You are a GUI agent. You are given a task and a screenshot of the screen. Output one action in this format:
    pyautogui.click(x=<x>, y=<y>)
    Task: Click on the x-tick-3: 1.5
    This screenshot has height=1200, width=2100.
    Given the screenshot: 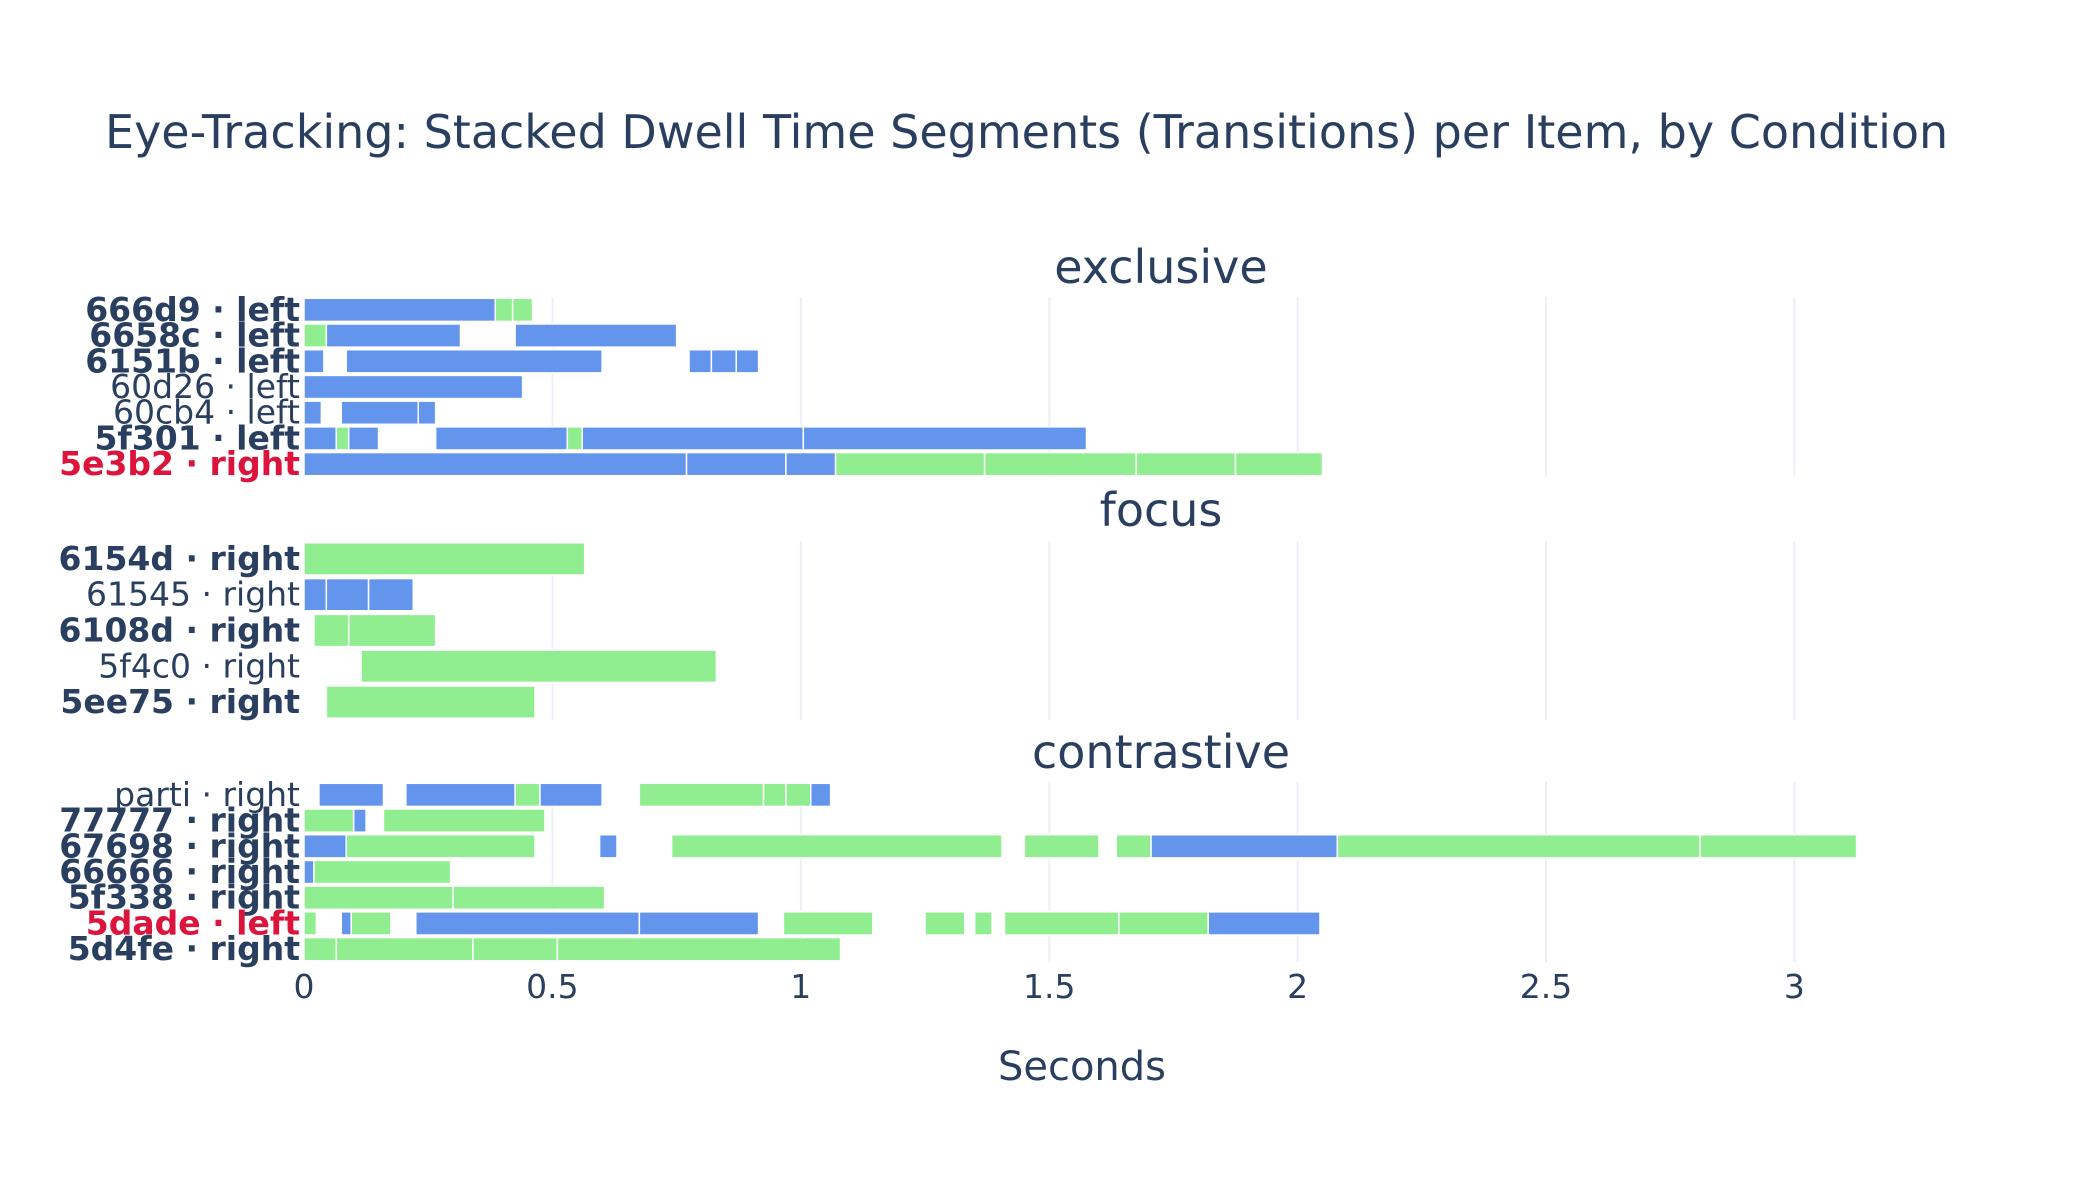 What is the action you would take?
    pyautogui.click(x=1049, y=986)
    